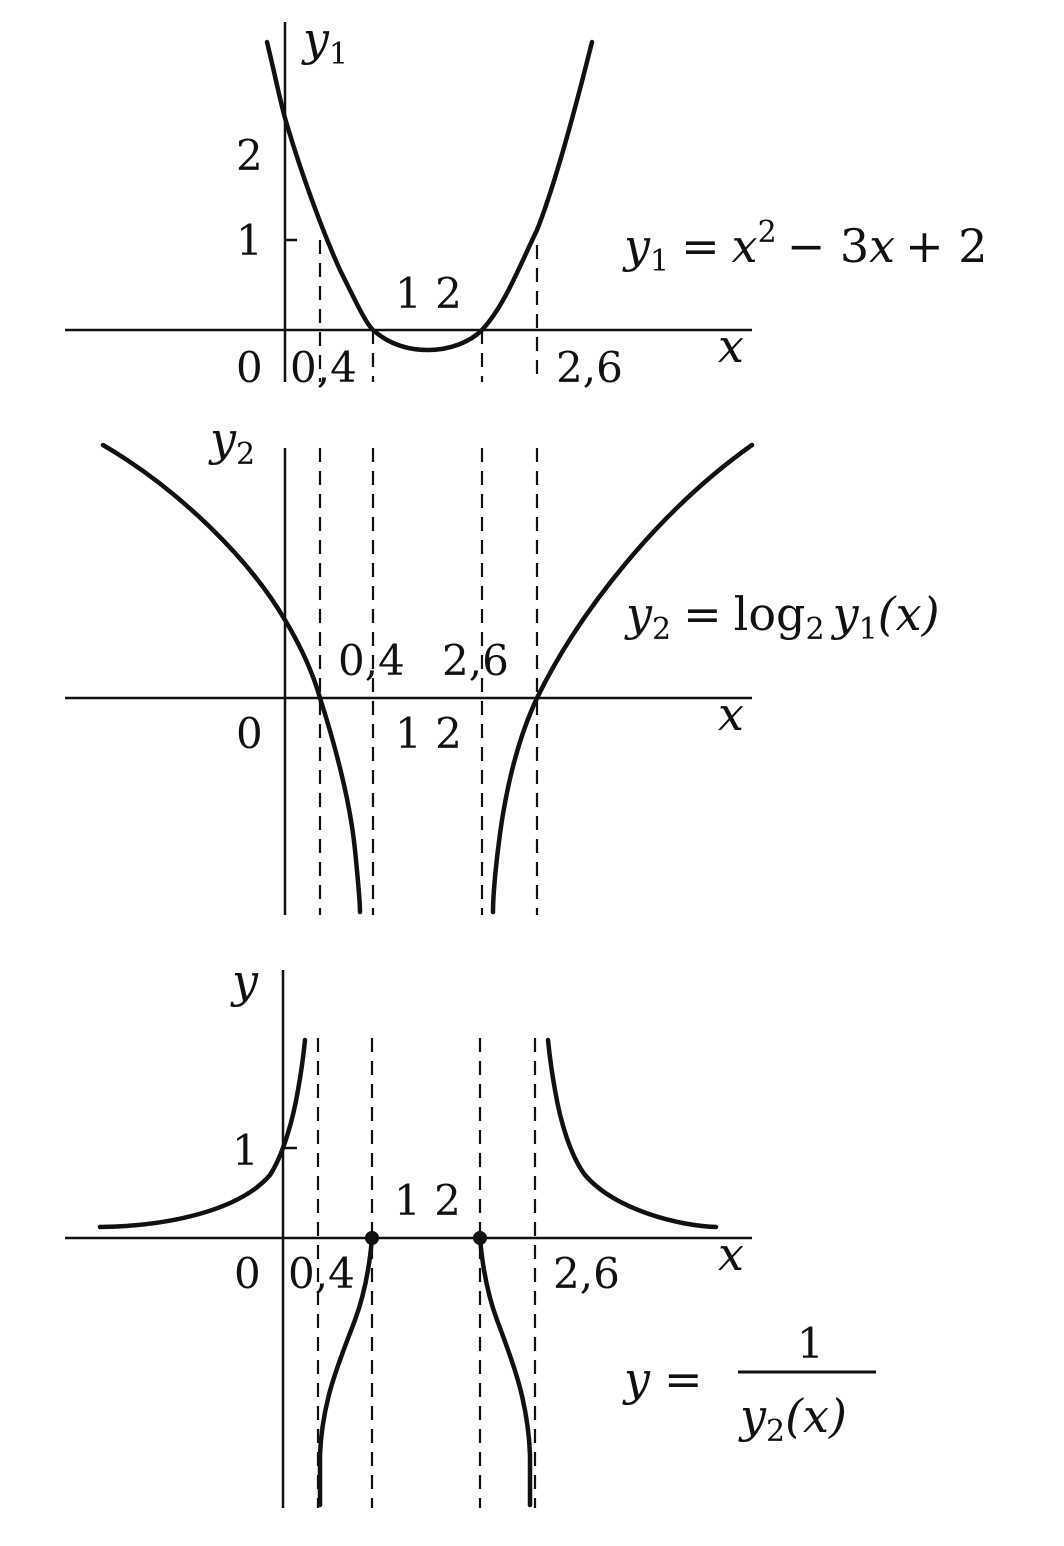  I want to click on panel-2-x-axis-label: x, so click(731, 714).